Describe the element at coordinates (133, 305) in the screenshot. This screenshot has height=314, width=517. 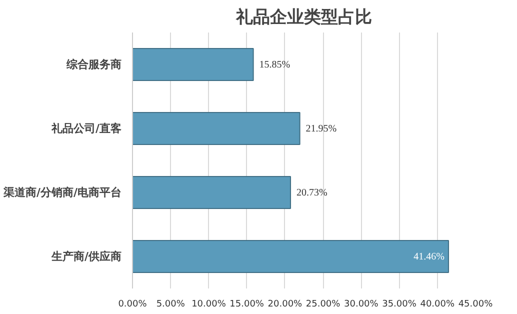
I see `x-tick-label: 0.00%` at that location.